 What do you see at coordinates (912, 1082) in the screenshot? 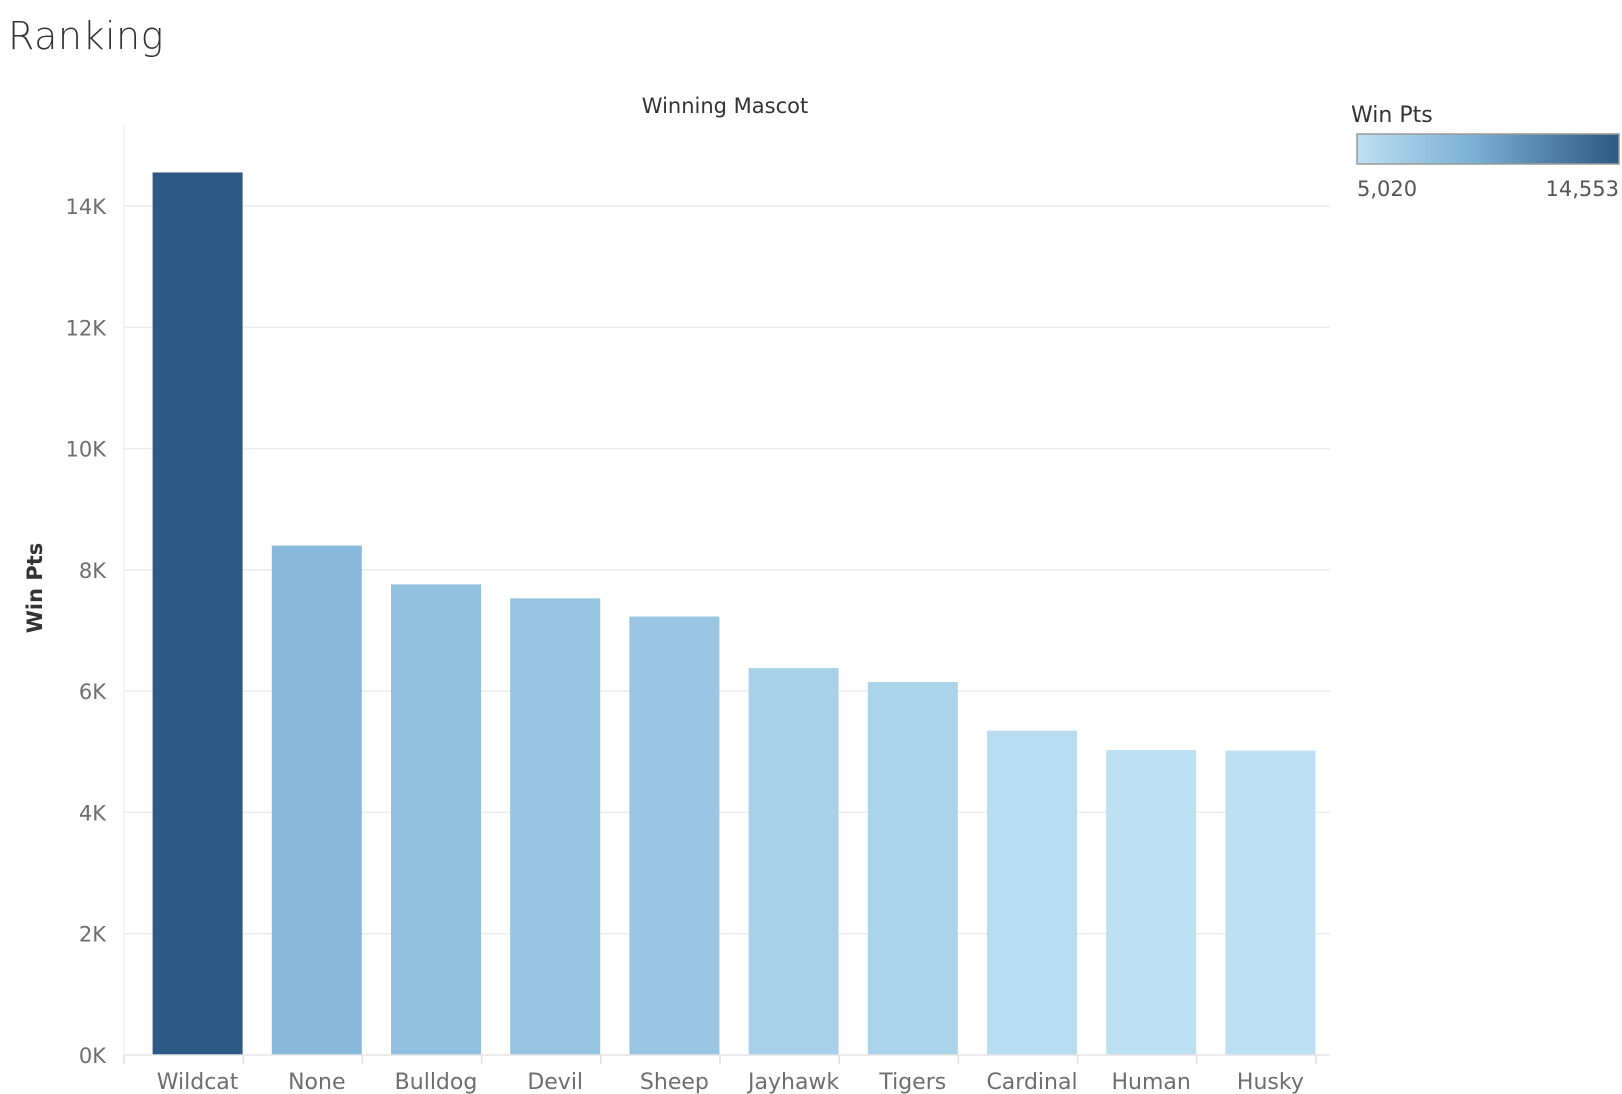
I see `x-tick-label: Tigers` at bounding box center [912, 1082].